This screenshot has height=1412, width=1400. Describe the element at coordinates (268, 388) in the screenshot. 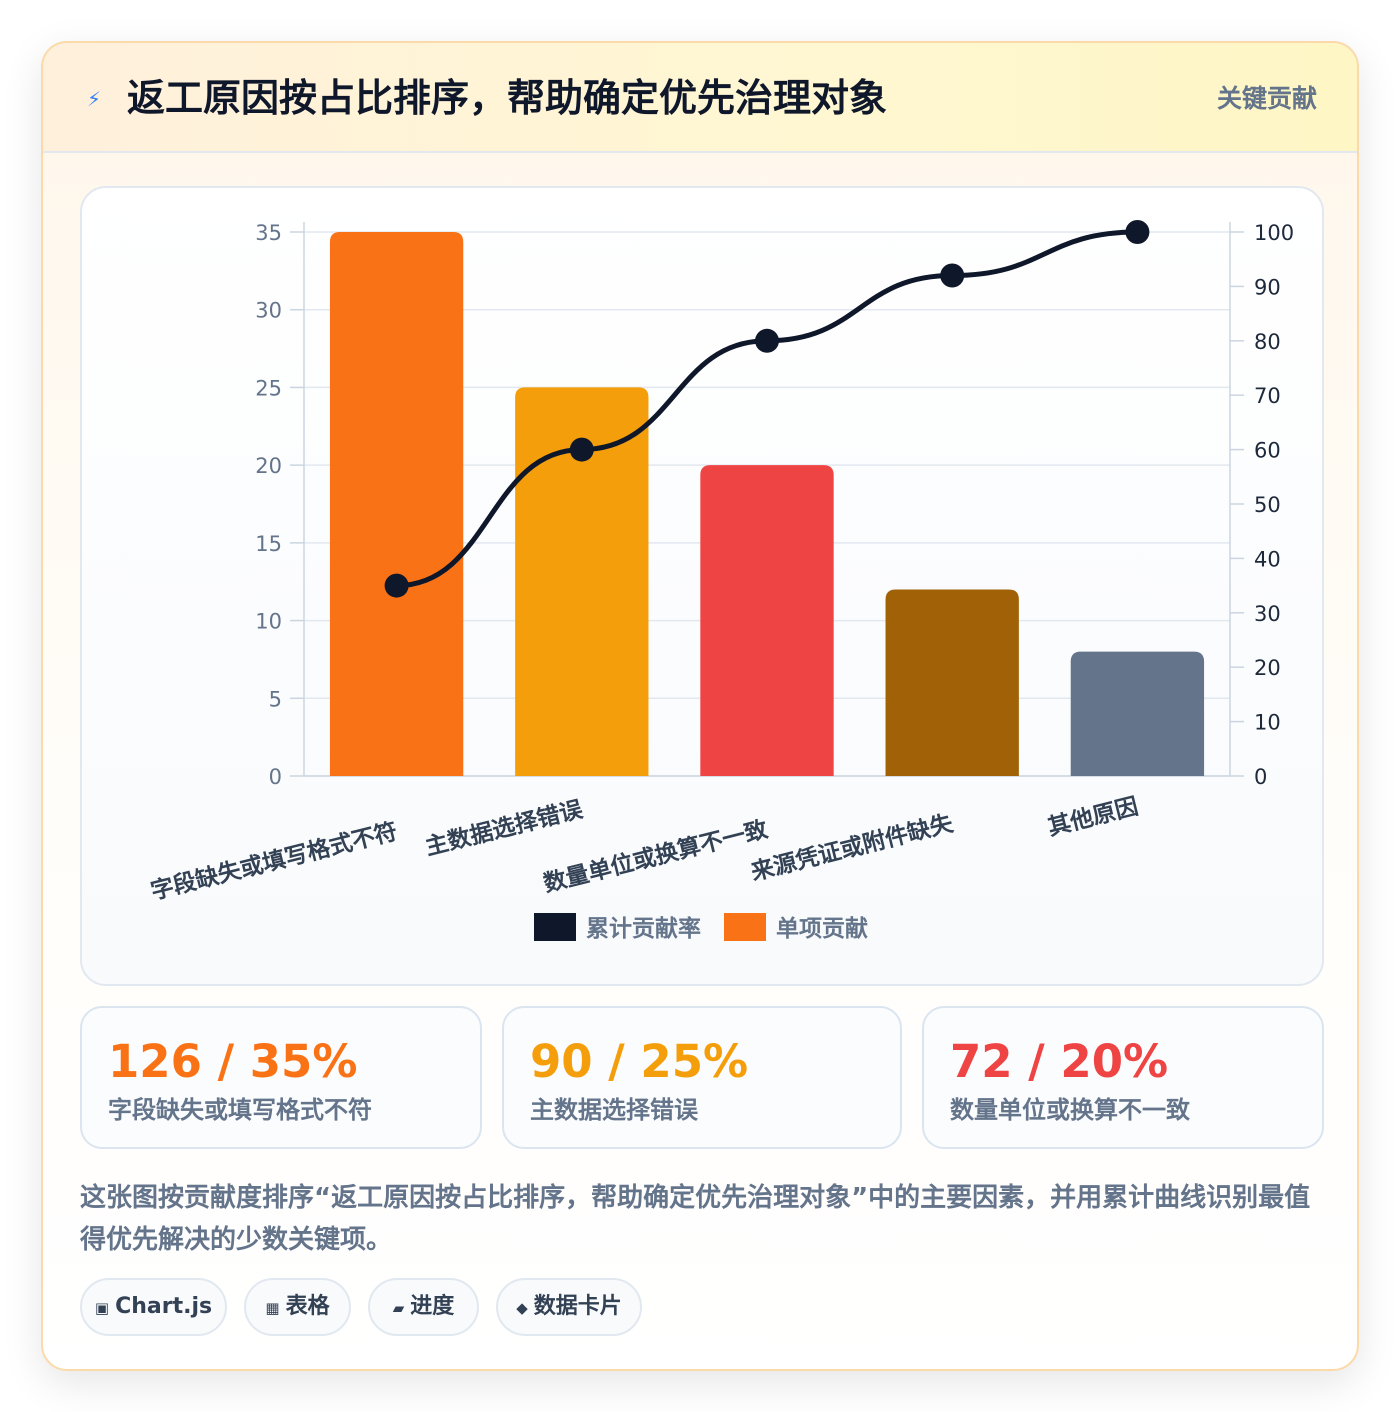

I see `left-tick-label: 25` at that location.